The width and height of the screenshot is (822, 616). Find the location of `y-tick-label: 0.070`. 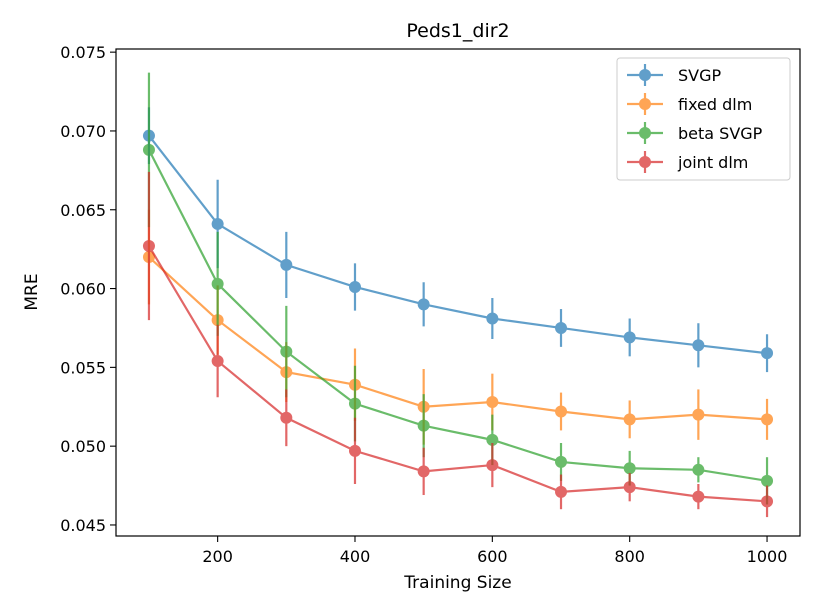

y-tick-label: 0.070 is located at coordinates (83, 131).